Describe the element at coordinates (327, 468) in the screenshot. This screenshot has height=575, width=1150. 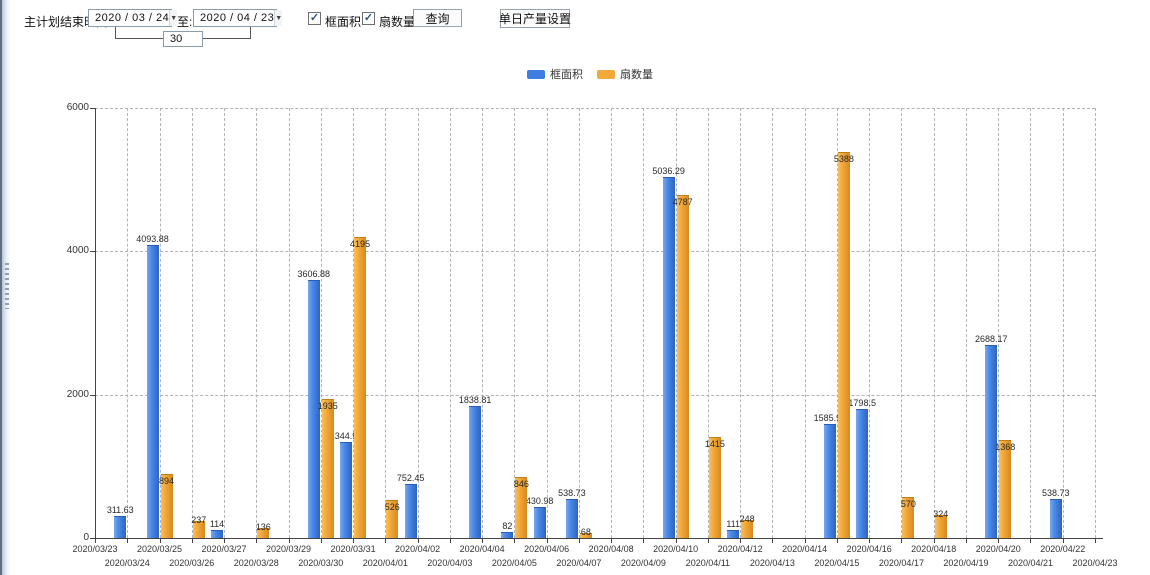
I see `bar-fan-count-2020/03/30` at that location.